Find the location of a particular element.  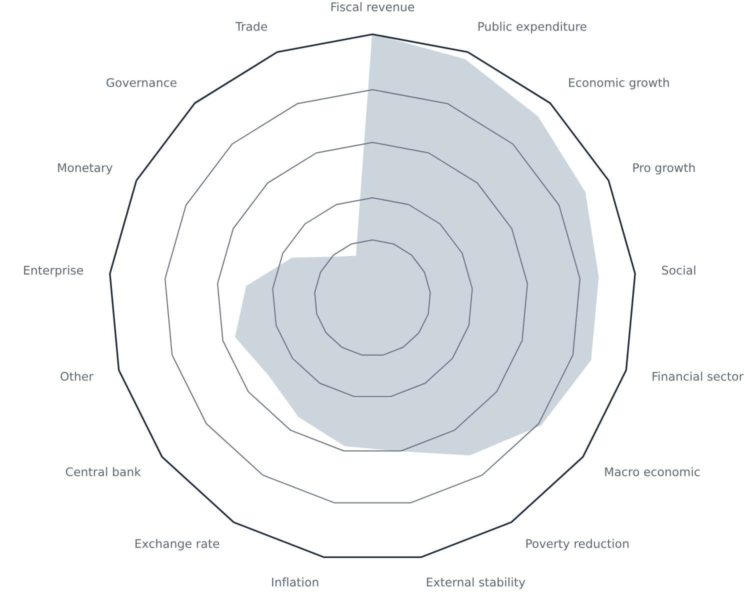

spoke-label: Inflation is located at coordinates (295, 582).